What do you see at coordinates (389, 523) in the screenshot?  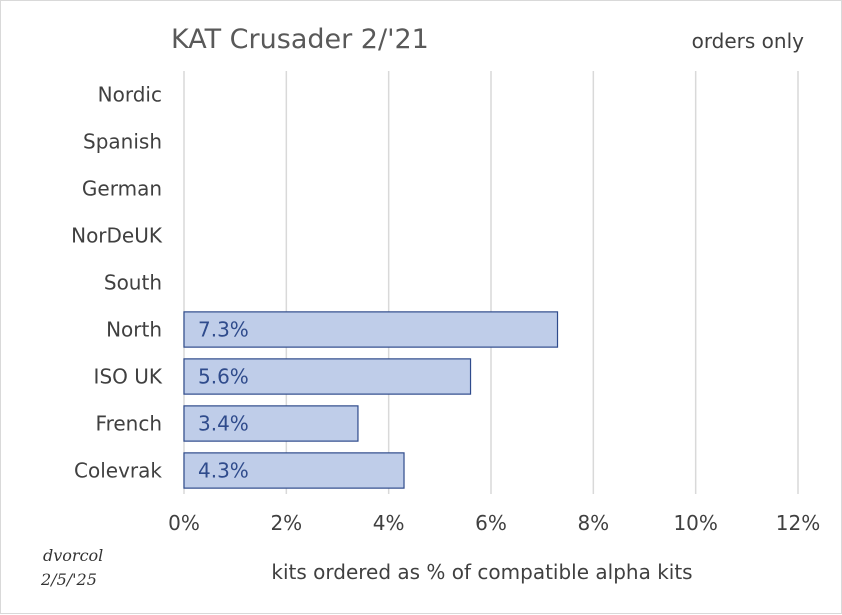 I see `x-tick-label: 4%` at bounding box center [389, 523].